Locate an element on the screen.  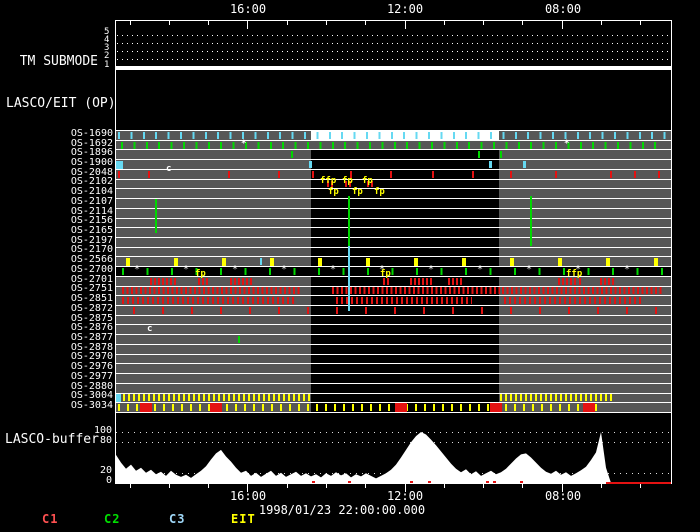
top-axis-label-12: 12:00 is located at coordinates (405, 9).